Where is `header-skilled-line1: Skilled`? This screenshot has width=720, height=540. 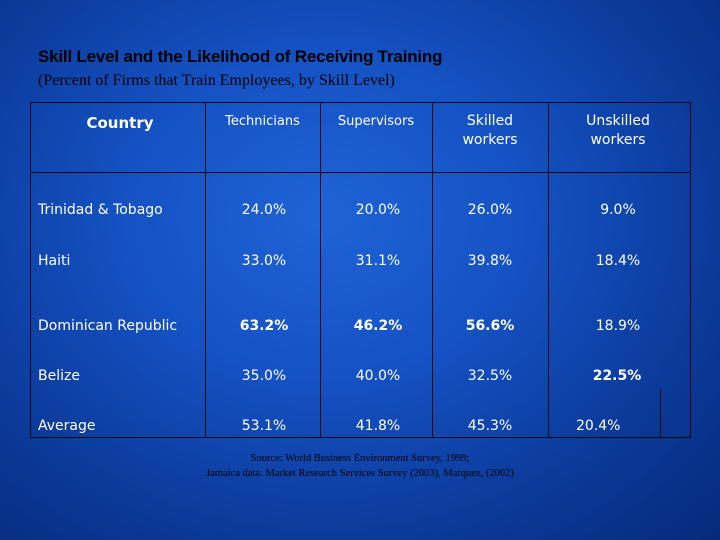
header-skilled-line1: Skilled is located at coordinates (490, 121).